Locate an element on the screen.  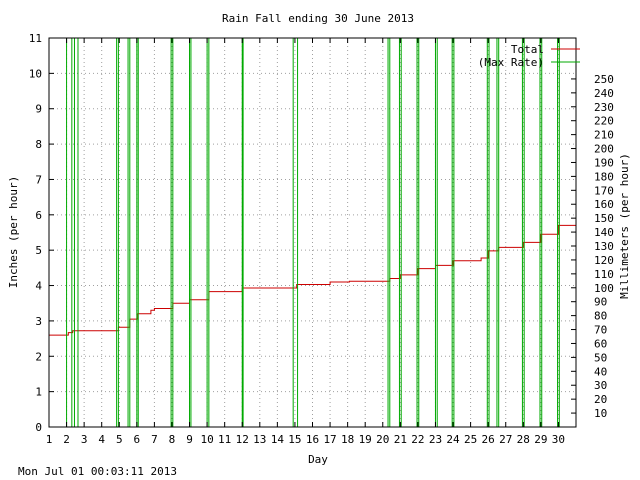
y2-tick-label: 70 is located at coordinates (600, 330).